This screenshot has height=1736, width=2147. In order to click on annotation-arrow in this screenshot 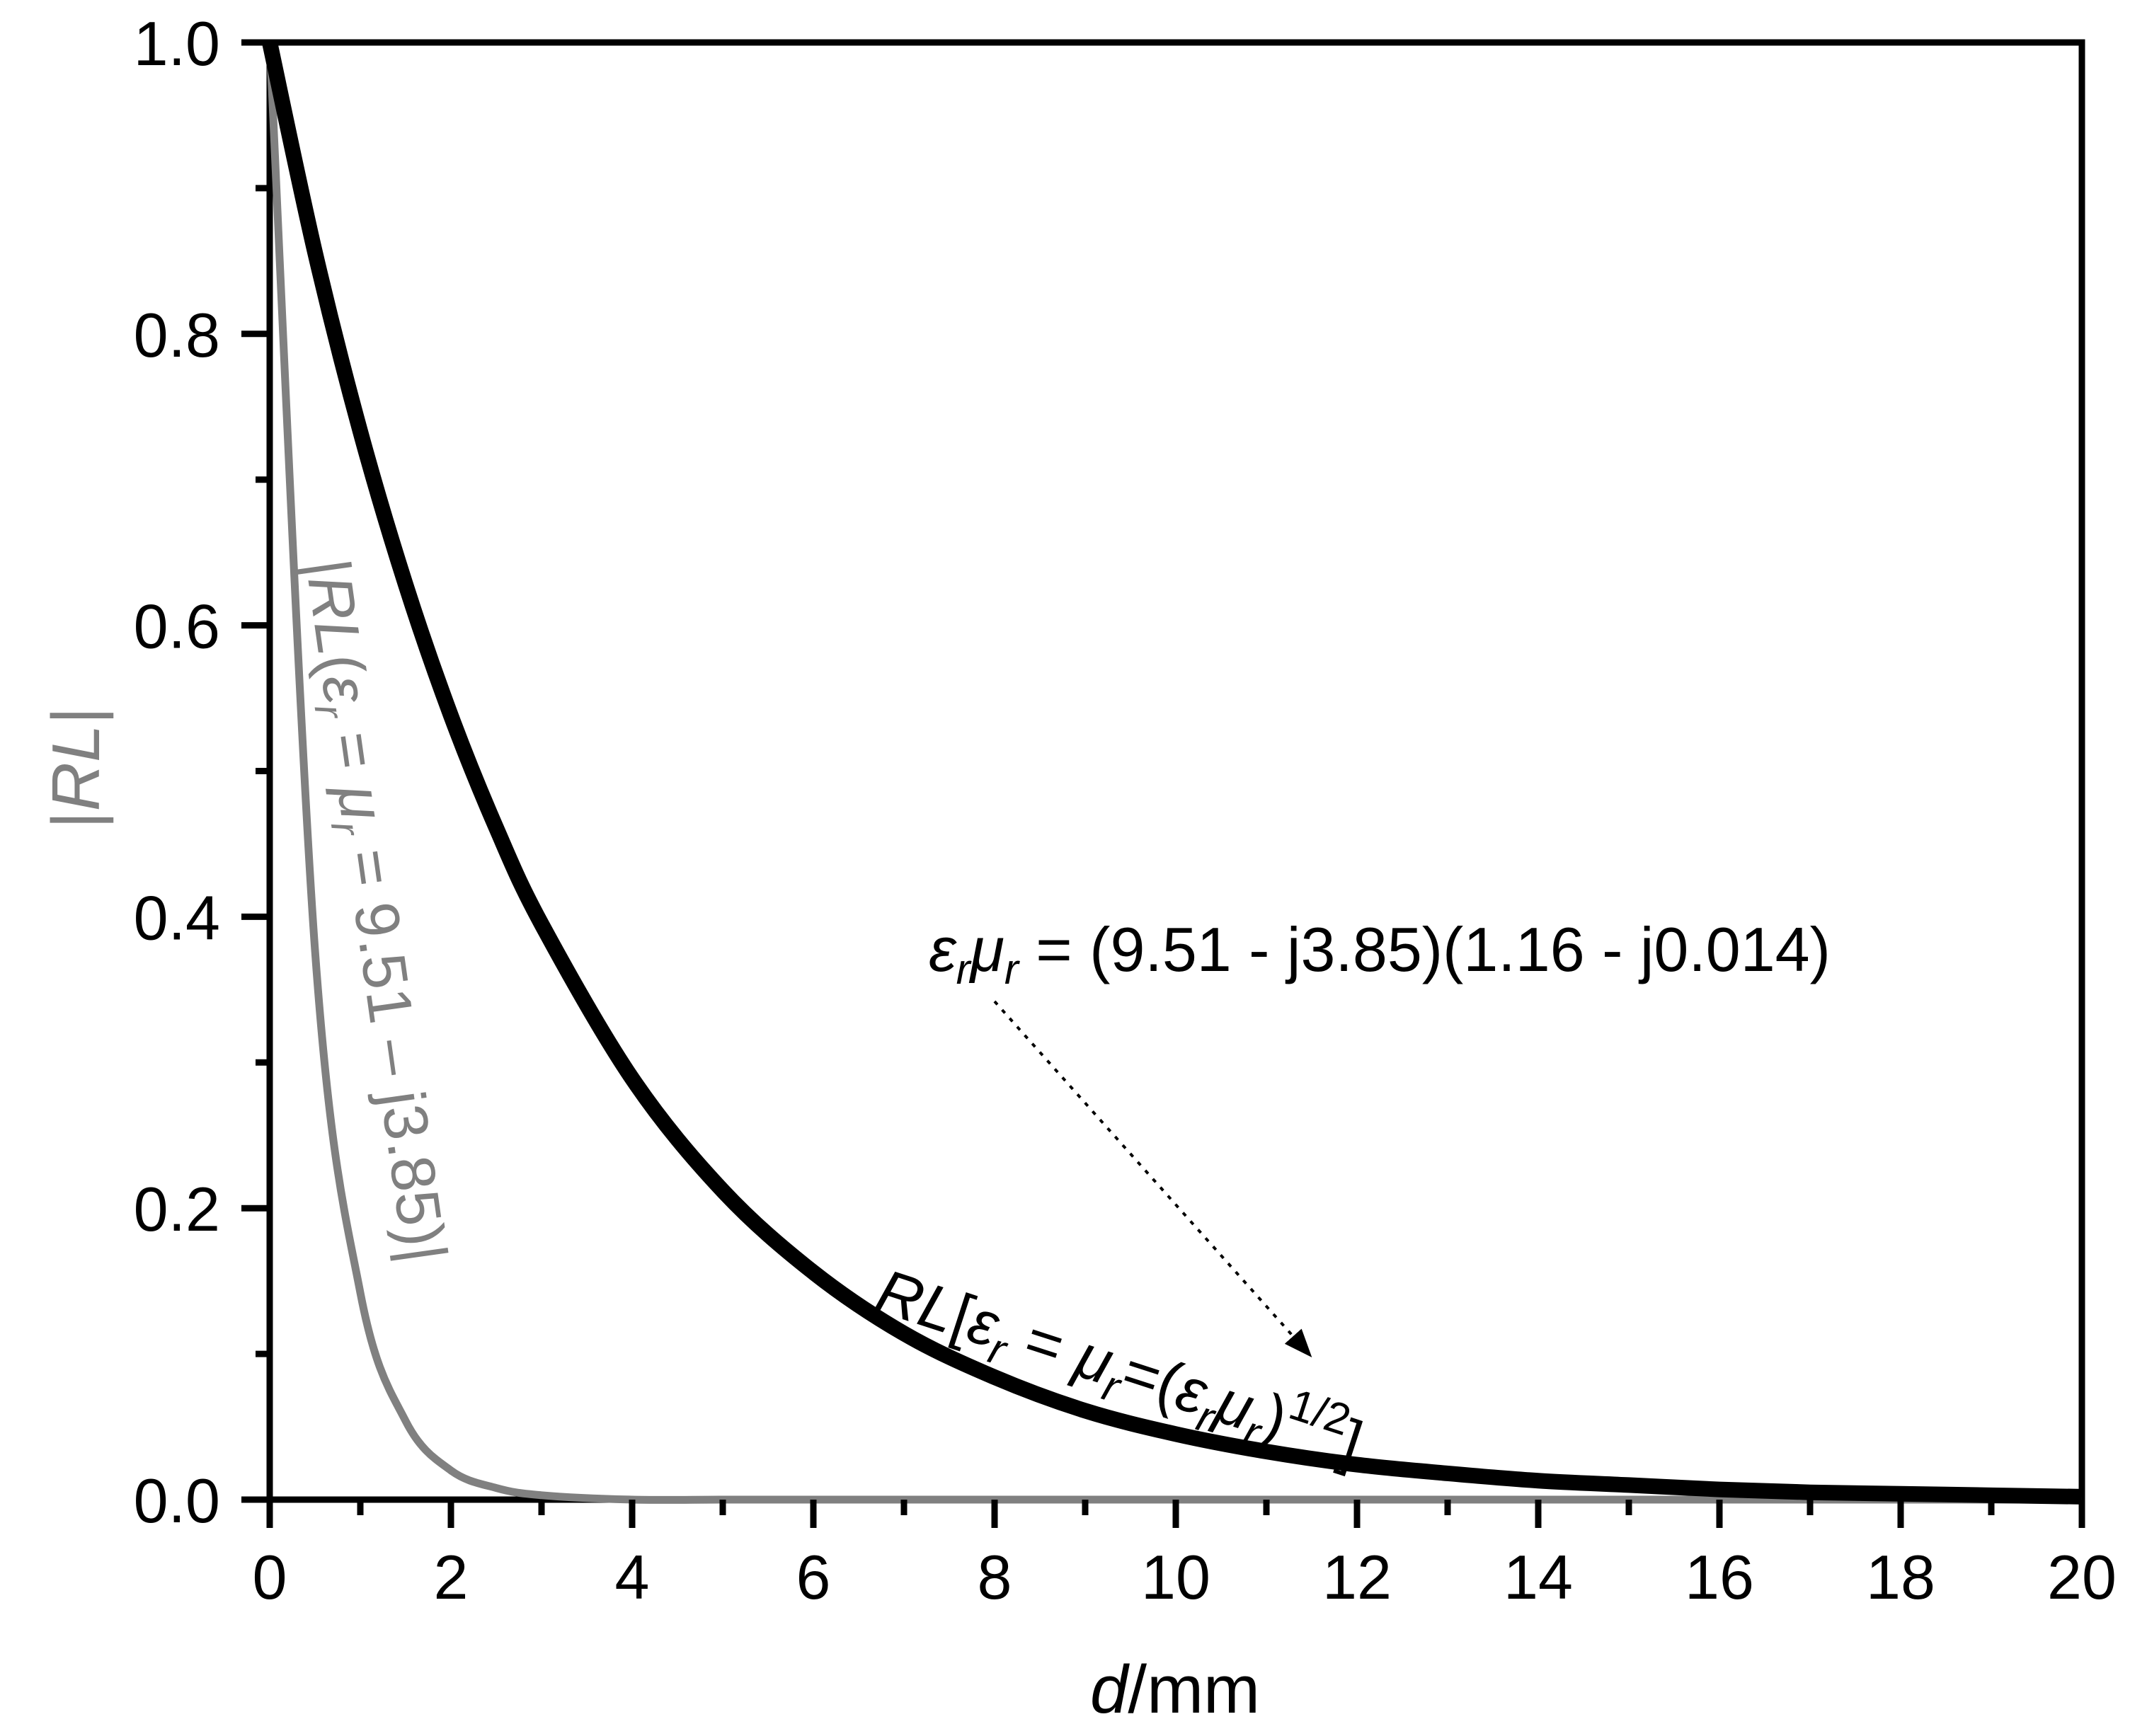, I will do `click(1153, 1178)`.